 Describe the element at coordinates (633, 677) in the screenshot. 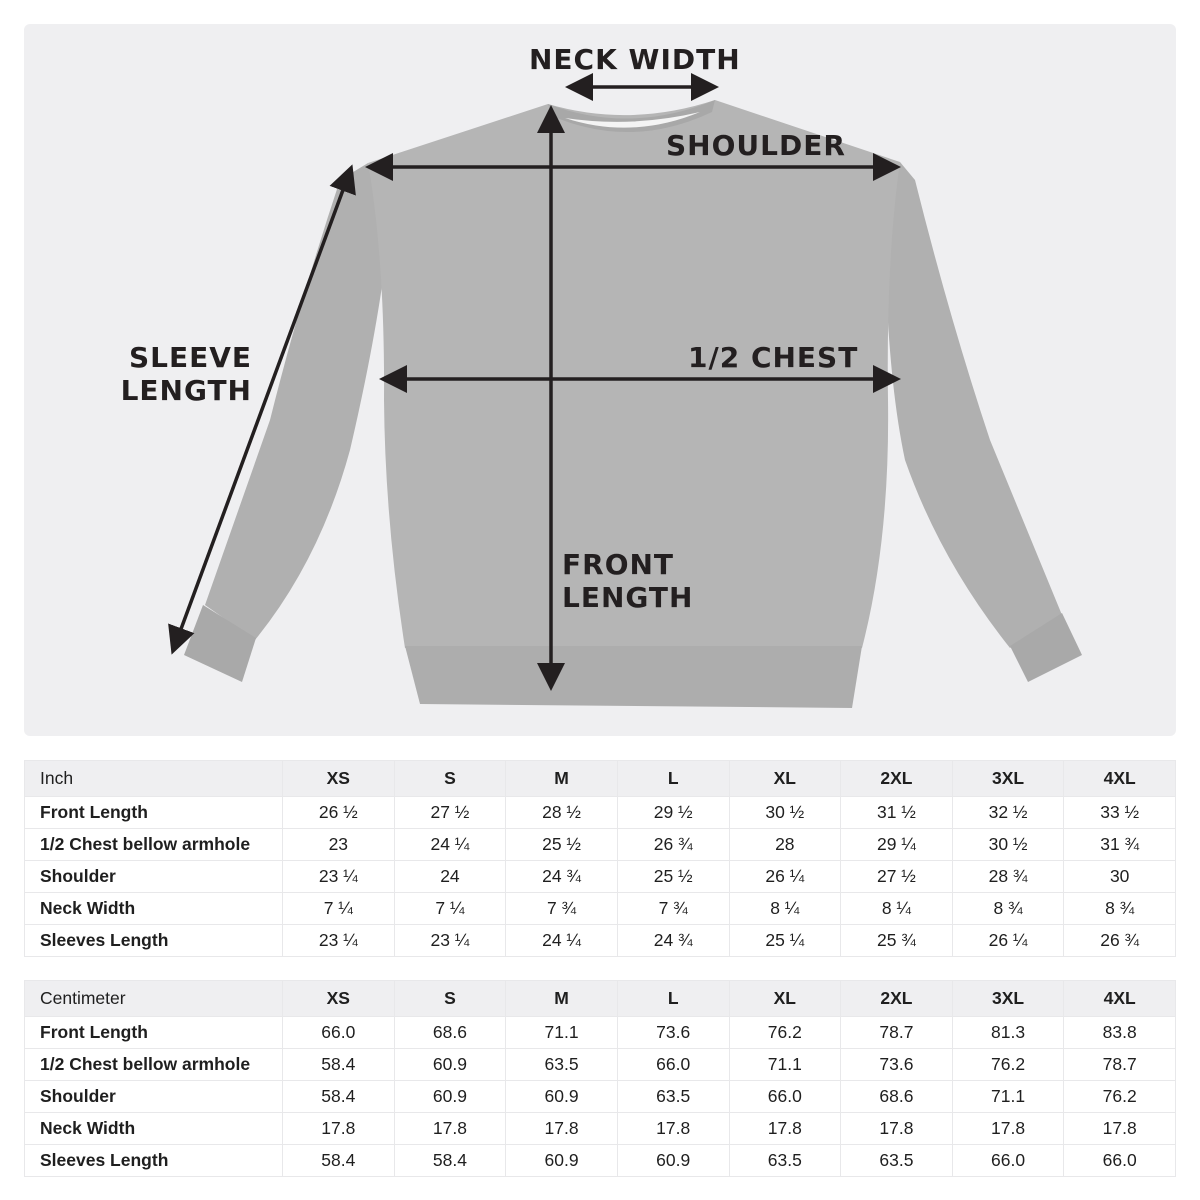

I see `hem-band` at that location.